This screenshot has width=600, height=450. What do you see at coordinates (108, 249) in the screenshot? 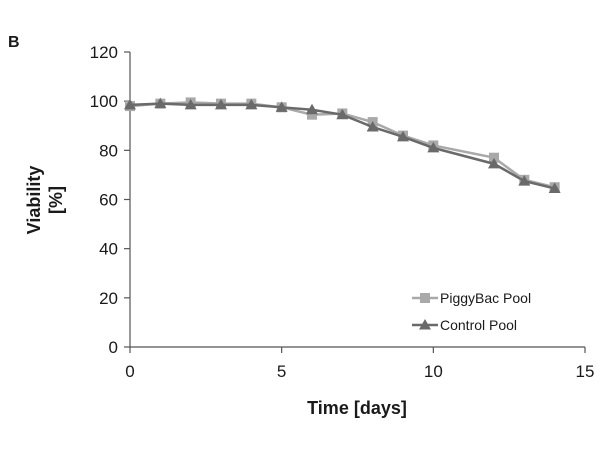
I see `y-tick-label: 40` at bounding box center [108, 249].